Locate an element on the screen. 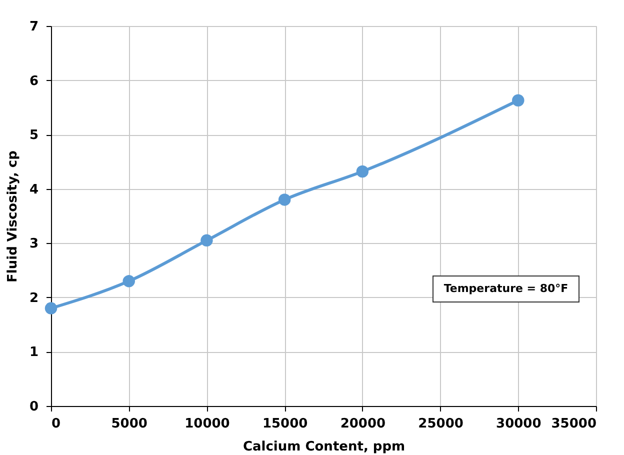 The width and height of the screenshot is (624, 455). x-tick-label: 30000 is located at coordinates (519, 424).